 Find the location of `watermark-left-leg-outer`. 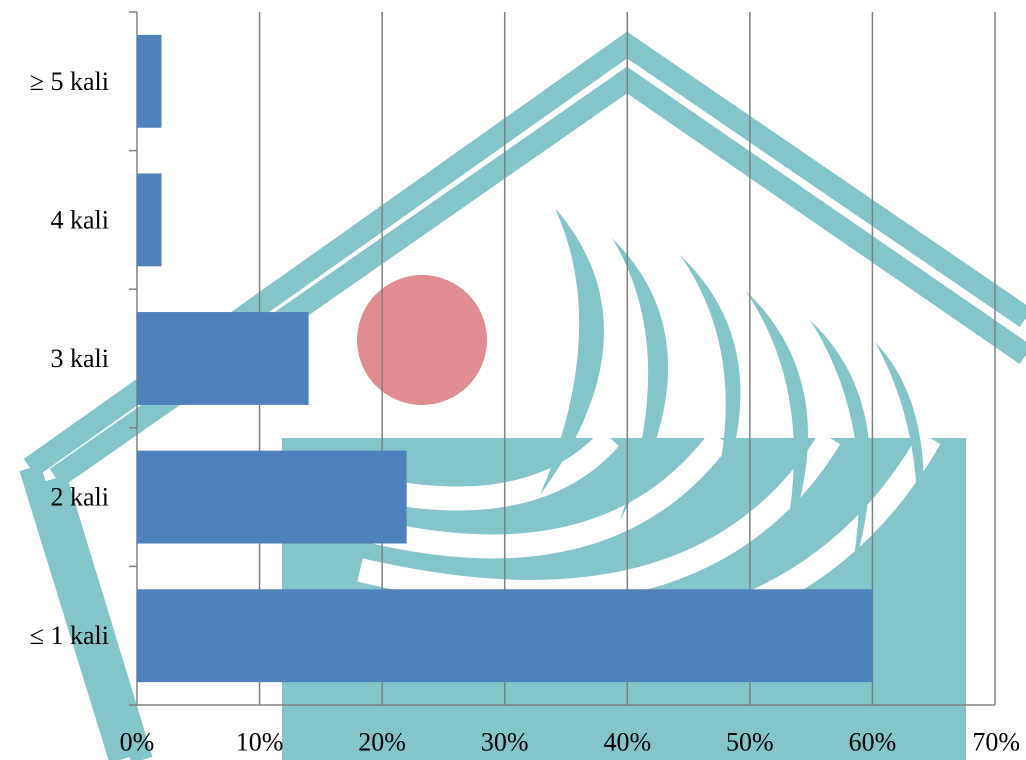

watermark-left-leg-outer is located at coordinates (75, 612).